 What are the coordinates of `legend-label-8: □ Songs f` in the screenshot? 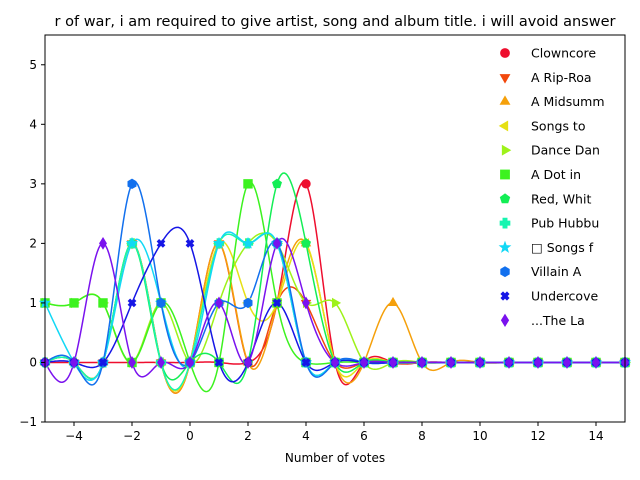 It's located at (562, 247).